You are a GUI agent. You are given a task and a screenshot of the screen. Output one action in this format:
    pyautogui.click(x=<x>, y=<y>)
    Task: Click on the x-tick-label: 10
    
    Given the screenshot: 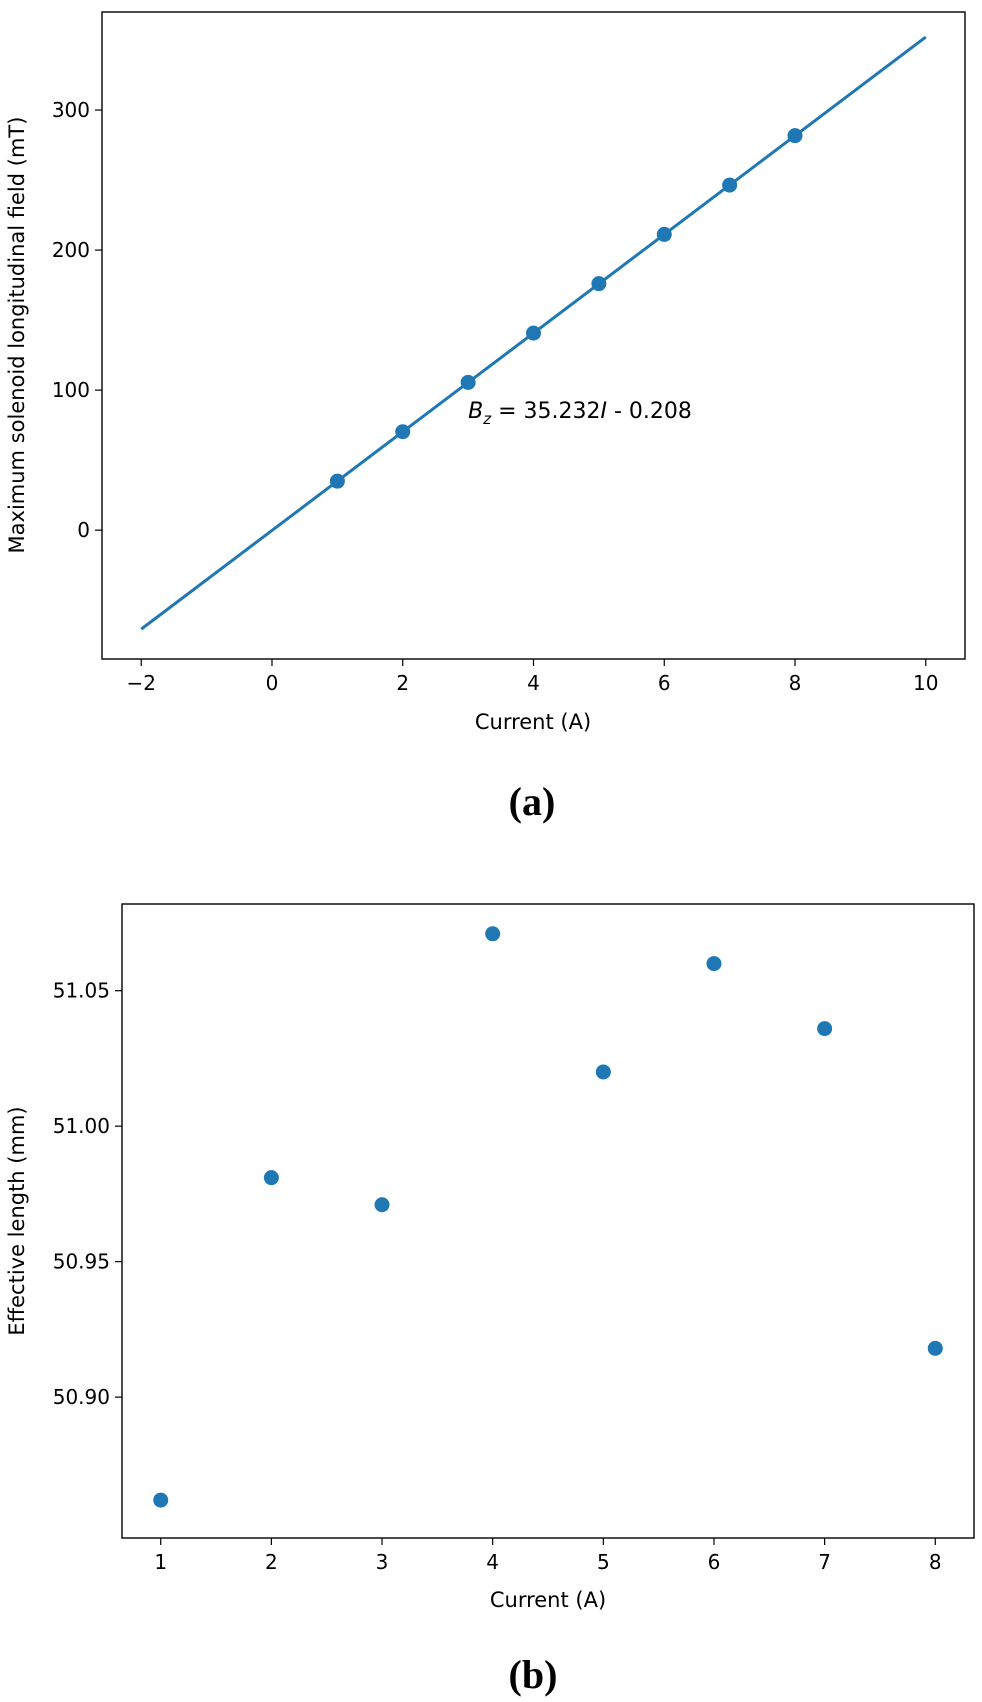 What is the action you would take?
    pyautogui.click(x=925, y=683)
    